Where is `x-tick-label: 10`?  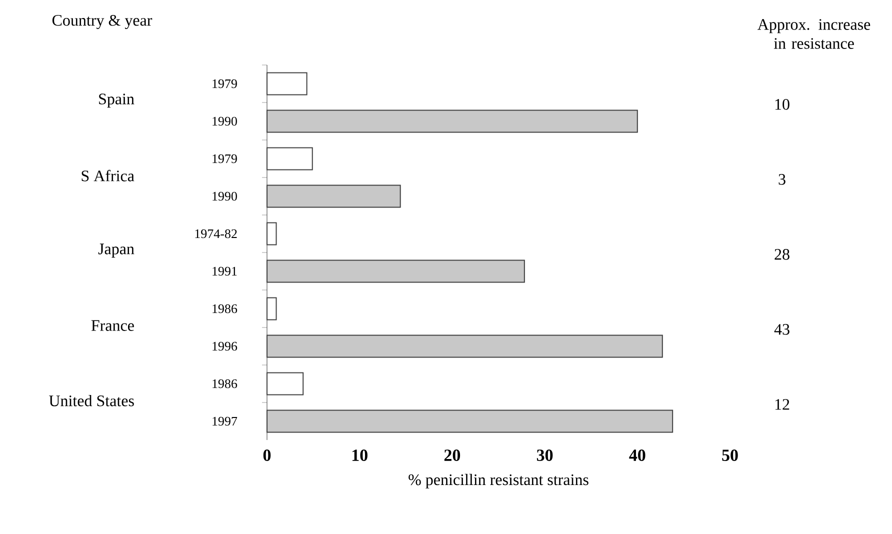 x-tick-label: 10 is located at coordinates (360, 456).